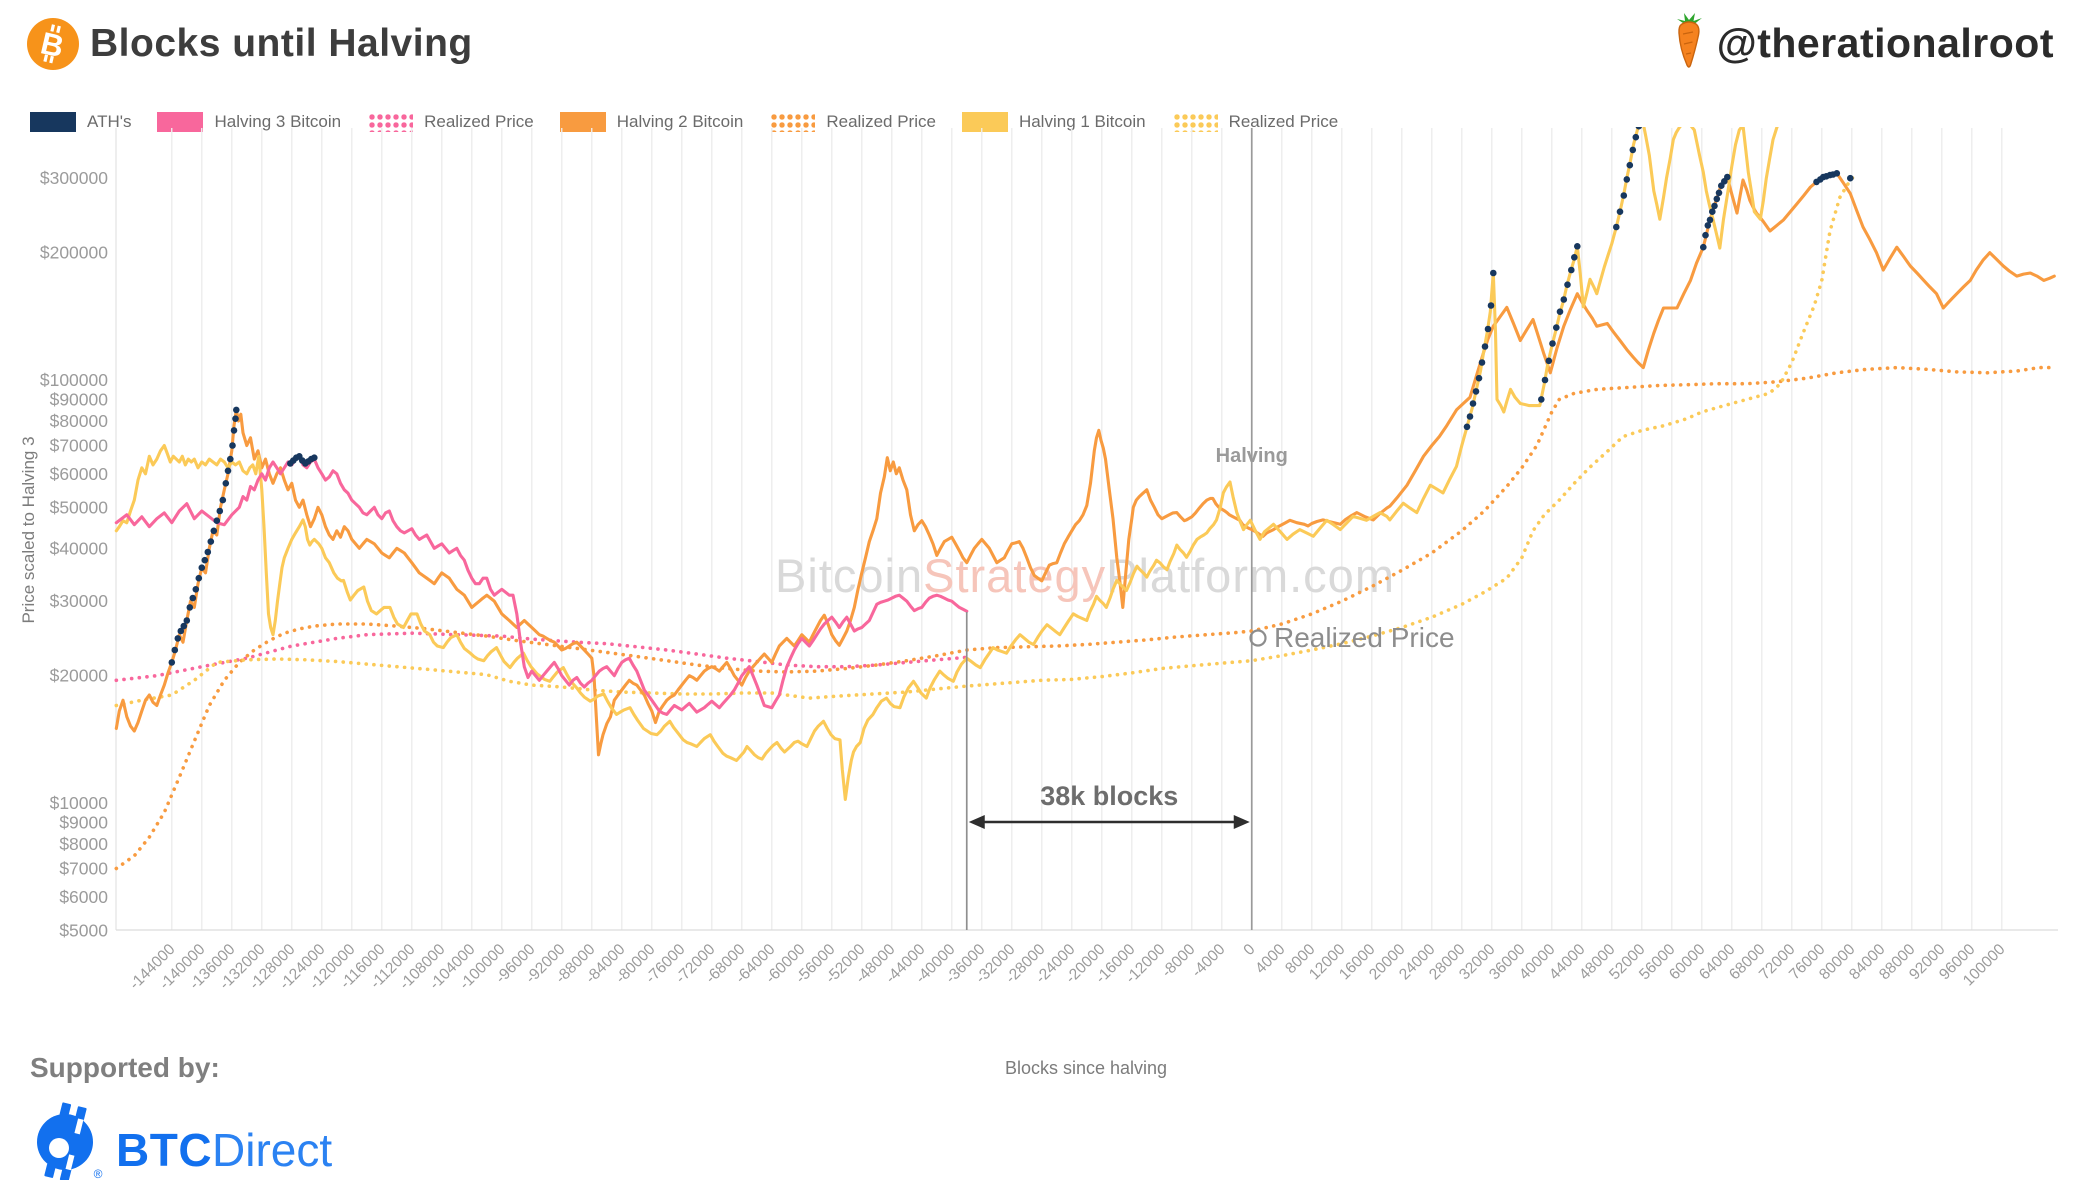  What do you see at coordinates (109, 121) in the screenshot?
I see `legend-label: ATH's` at bounding box center [109, 121].